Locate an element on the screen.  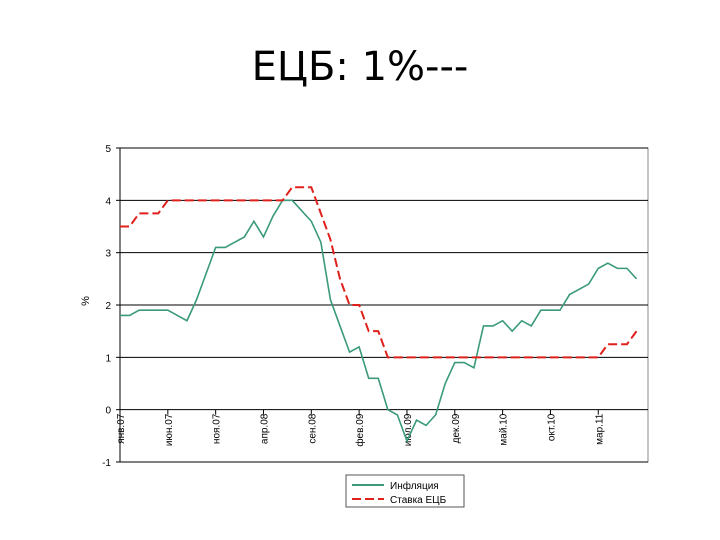
x-tick-label: дек.09 is located at coordinates (456, 428).